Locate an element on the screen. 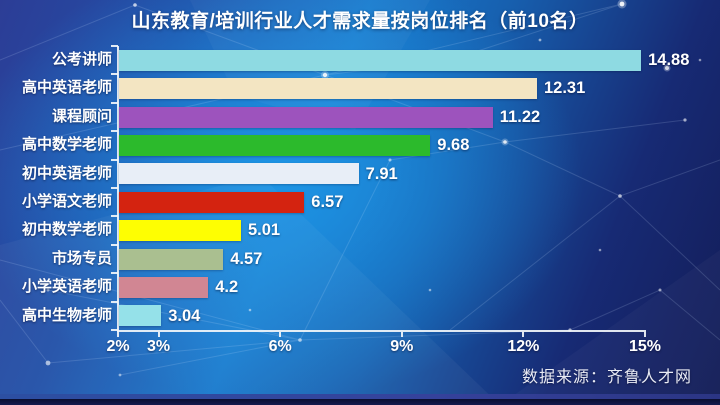 The height and width of the screenshot is (405, 720). x-axis-line is located at coordinates (381, 331).